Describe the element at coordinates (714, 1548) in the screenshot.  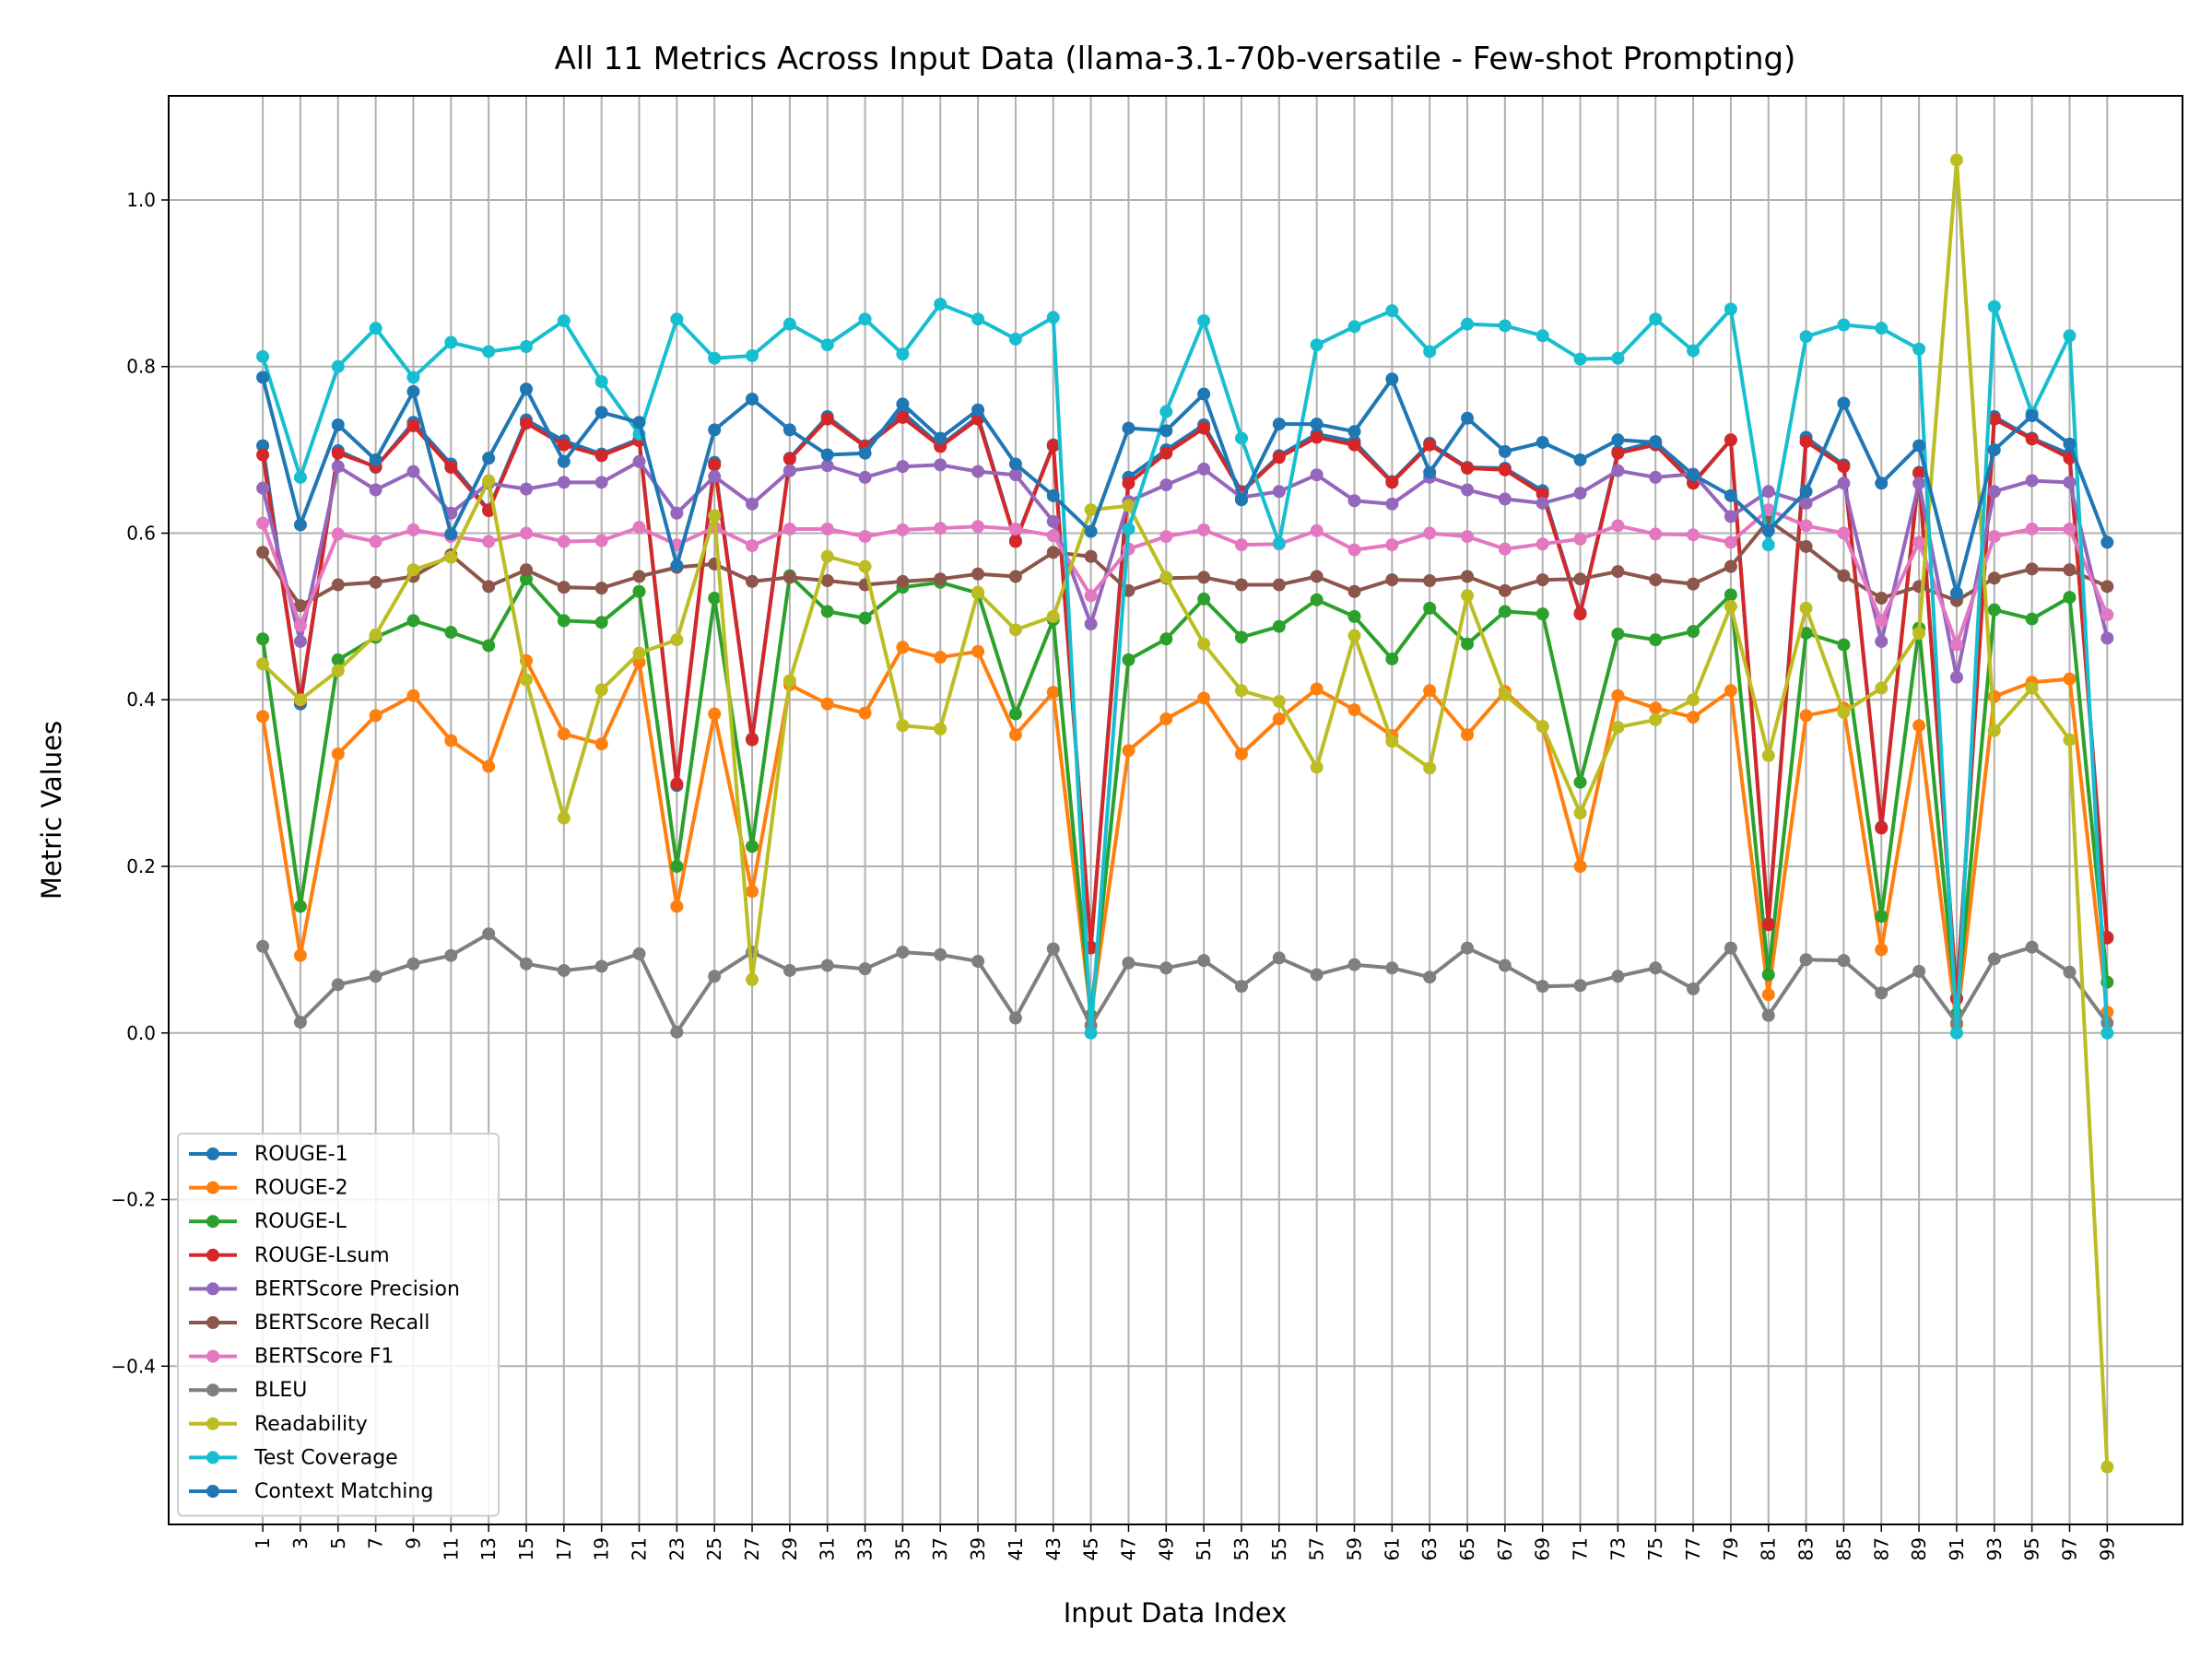
I see `x-tick-label: 25` at that location.